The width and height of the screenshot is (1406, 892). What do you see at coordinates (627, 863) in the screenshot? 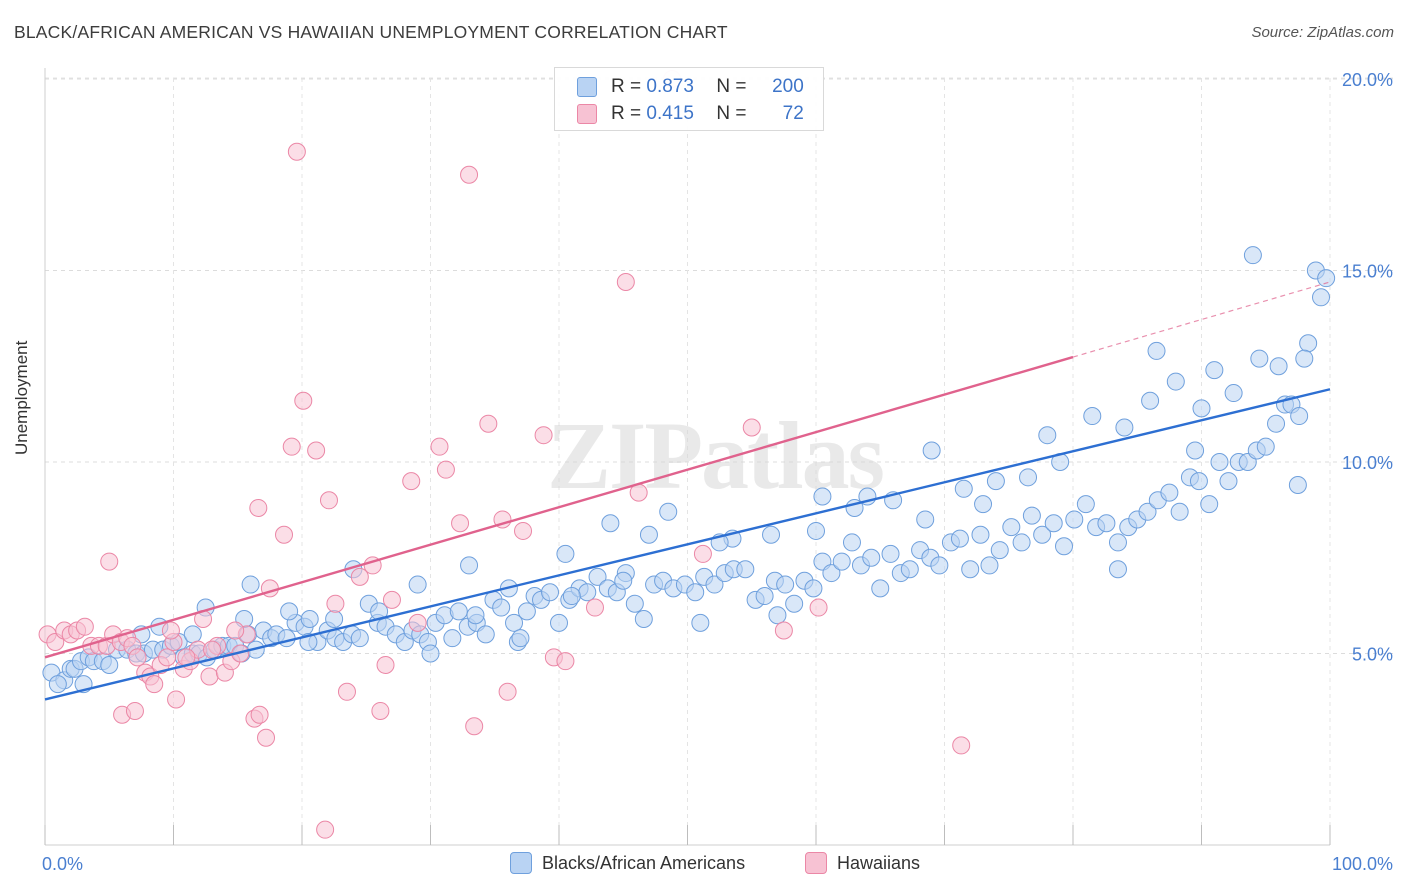
I see `legend-item-blacks: Blacks/African Americans` at bounding box center [627, 863].